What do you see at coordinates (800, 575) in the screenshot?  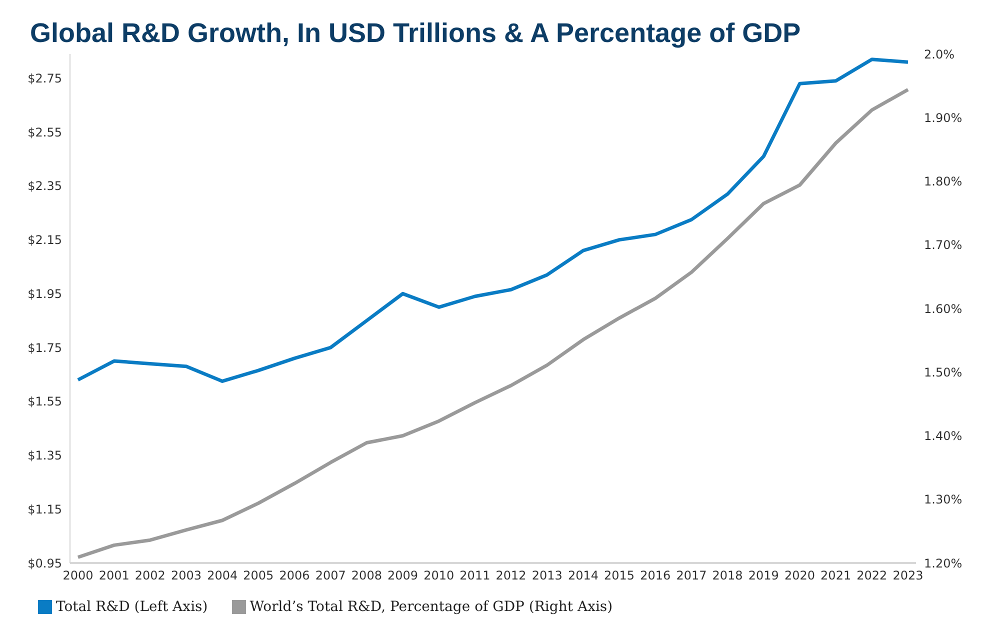 I see `x-tick-label: 2020` at bounding box center [800, 575].